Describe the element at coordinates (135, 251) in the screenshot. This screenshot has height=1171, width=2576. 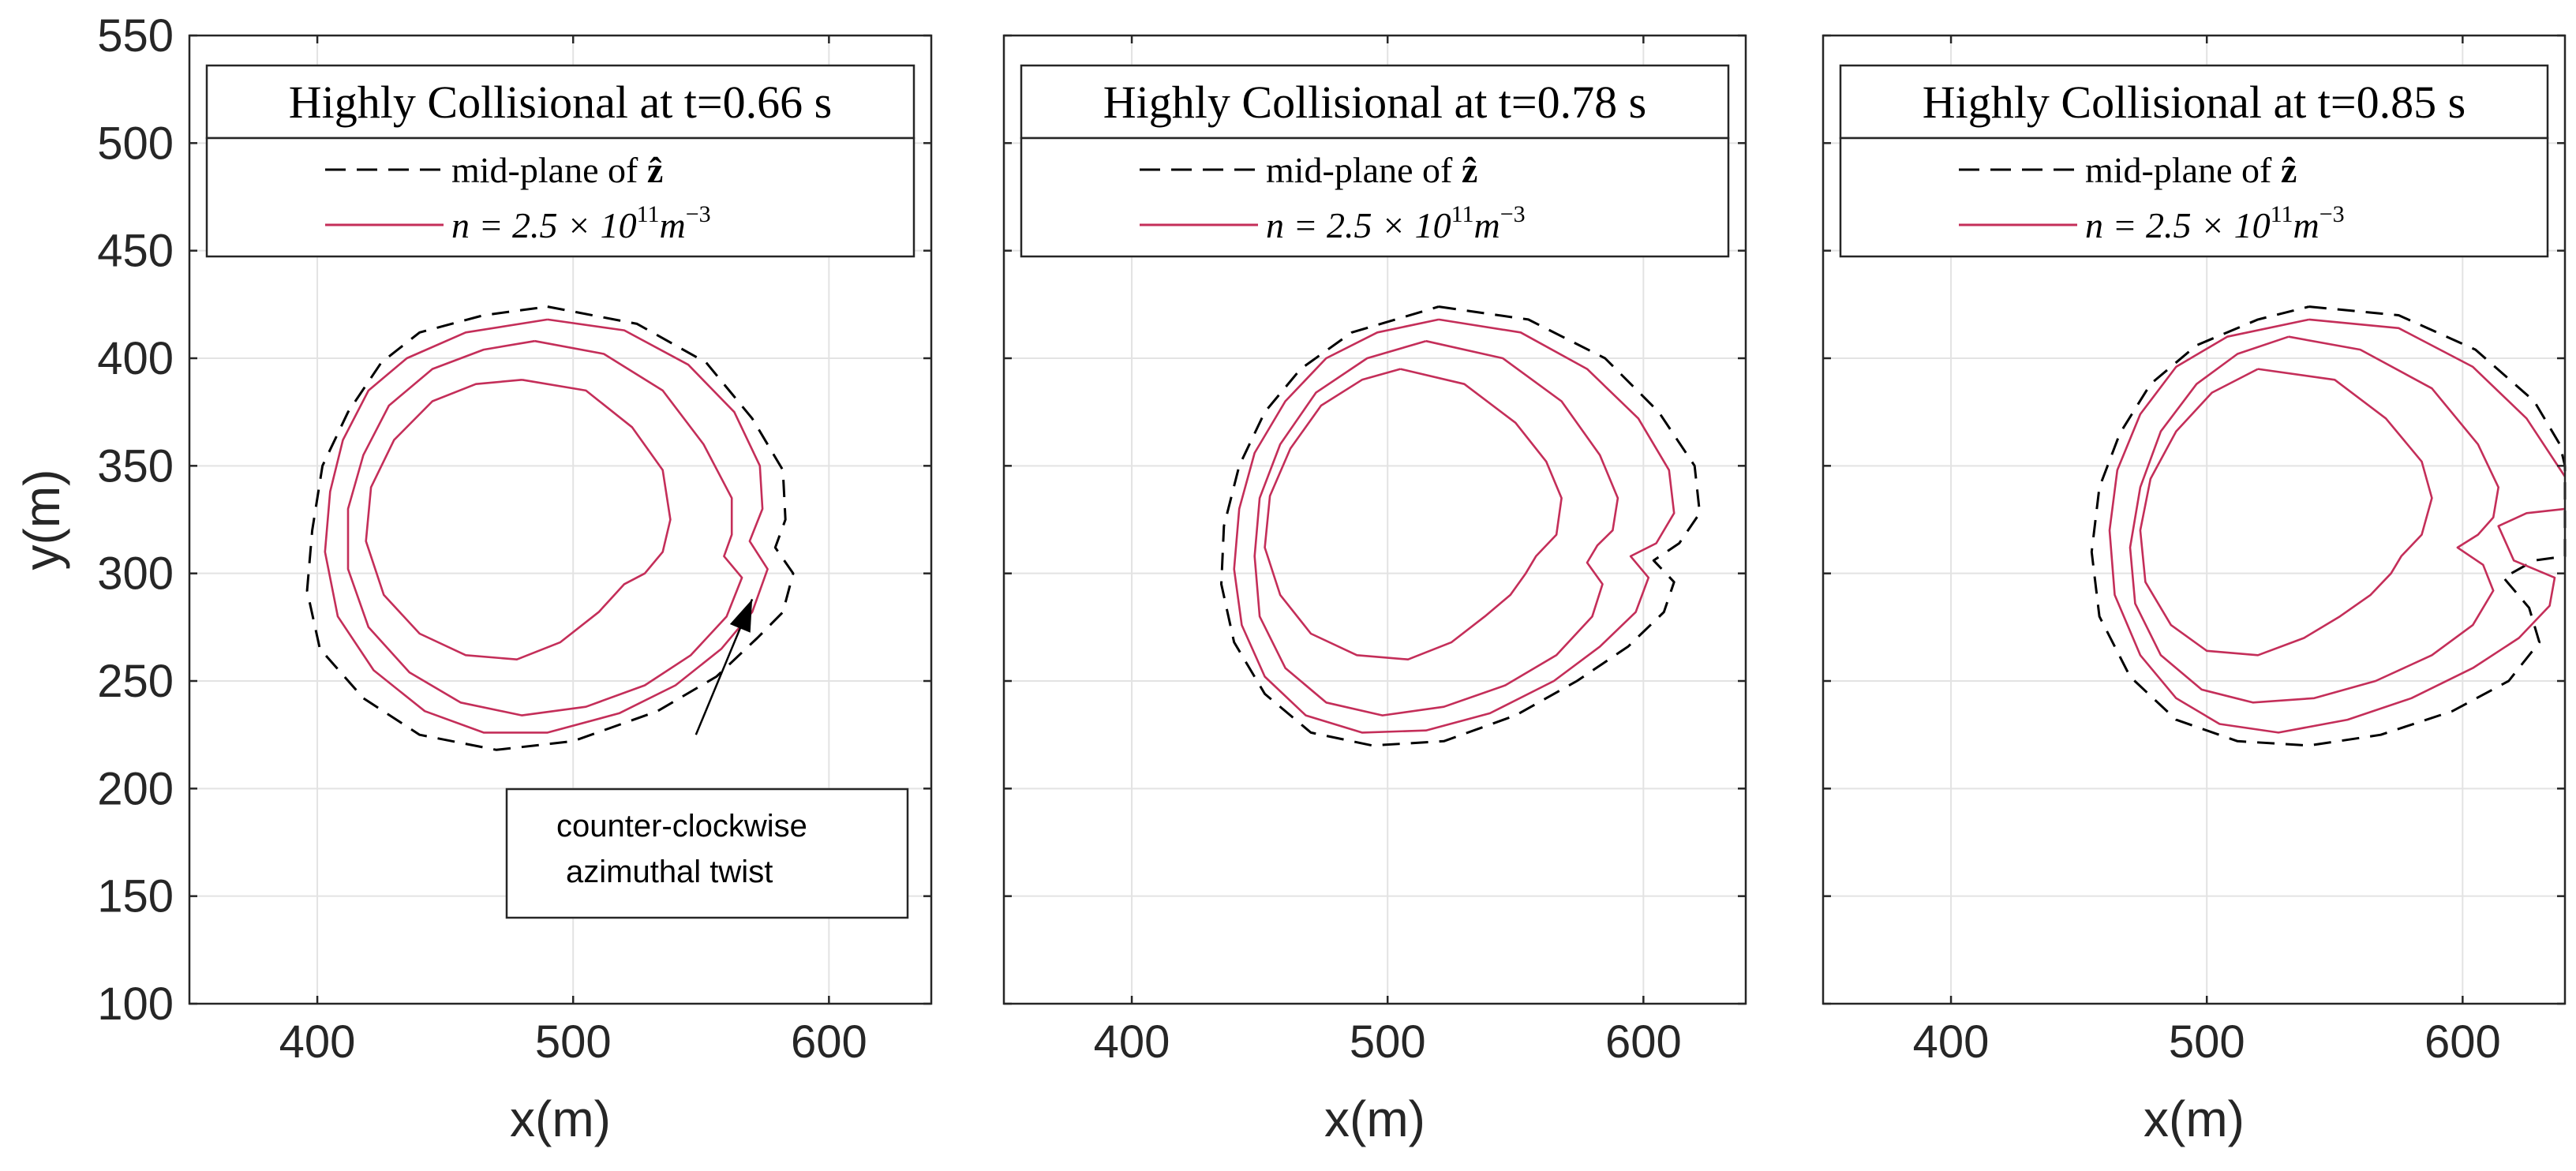
I see `y-tick-label: 450` at that location.